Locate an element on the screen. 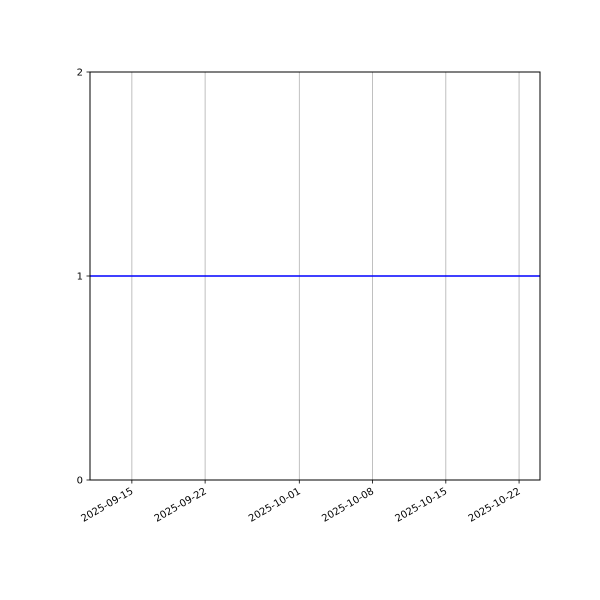 The image size is (600, 600). x-tick-label: 2025-10-22 is located at coordinates (495, 505).